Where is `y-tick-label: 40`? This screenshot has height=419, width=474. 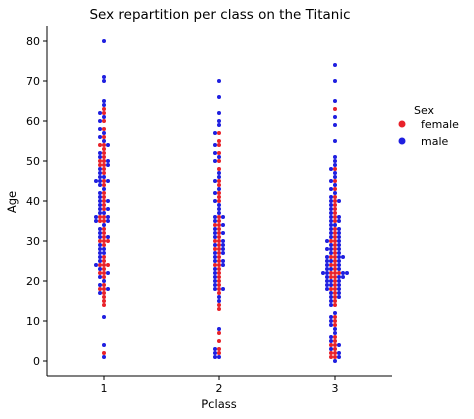 y-tick-label: 40 is located at coordinates (33, 201).